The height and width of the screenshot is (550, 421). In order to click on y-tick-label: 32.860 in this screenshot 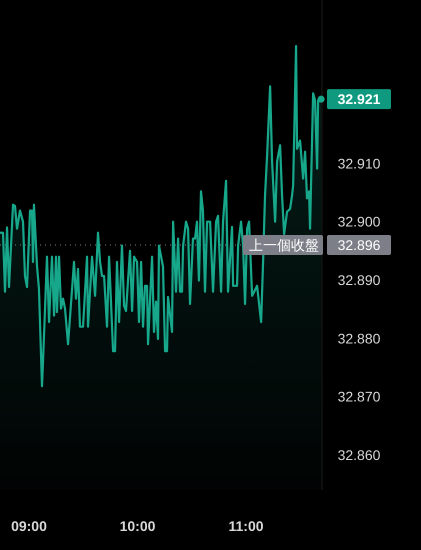, I will do `click(359, 455)`.